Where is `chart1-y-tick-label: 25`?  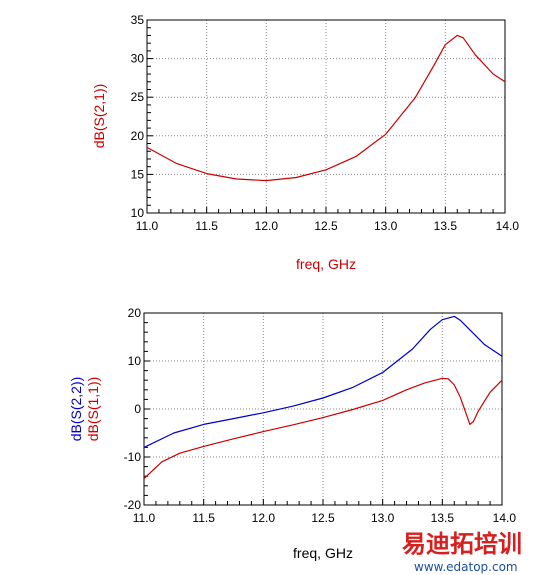
chart1-y-tick-label: 25 is located at coordinates (138, 97).